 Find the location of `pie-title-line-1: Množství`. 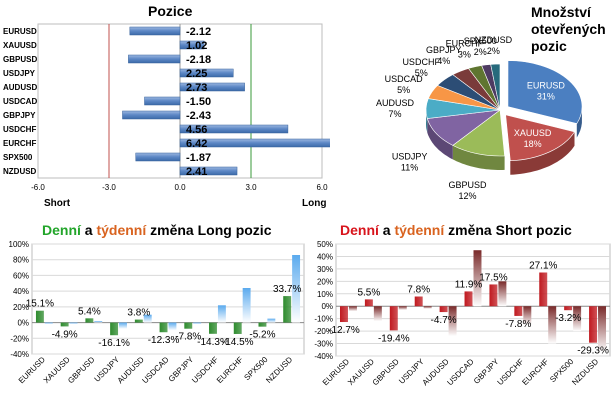

pie-title-line-1: Množství is located at coordinates (561, 12).